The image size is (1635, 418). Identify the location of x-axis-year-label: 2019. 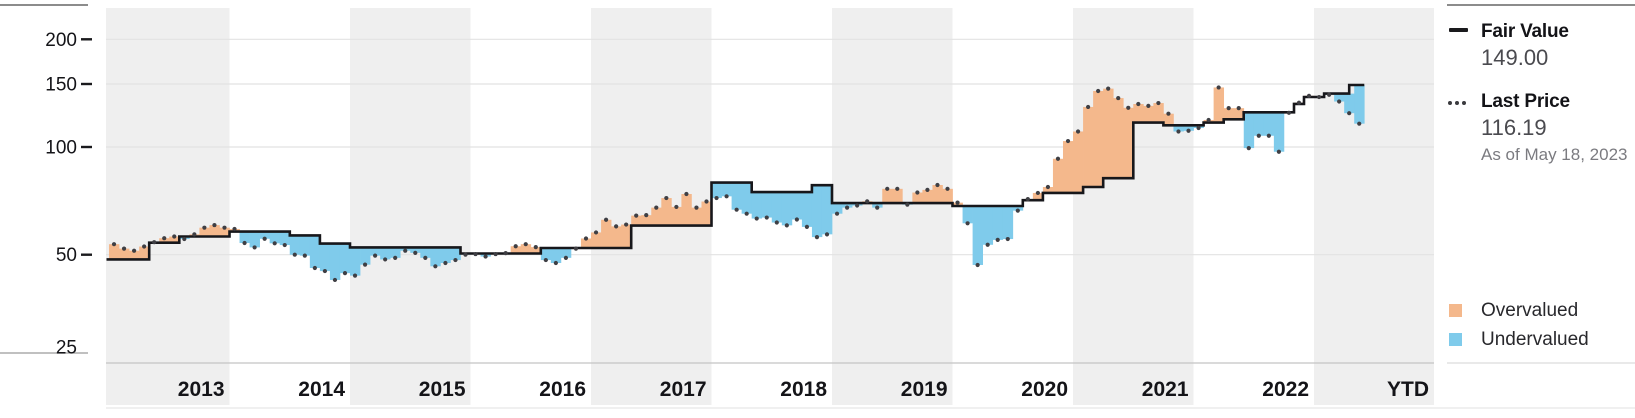
(924, 389).